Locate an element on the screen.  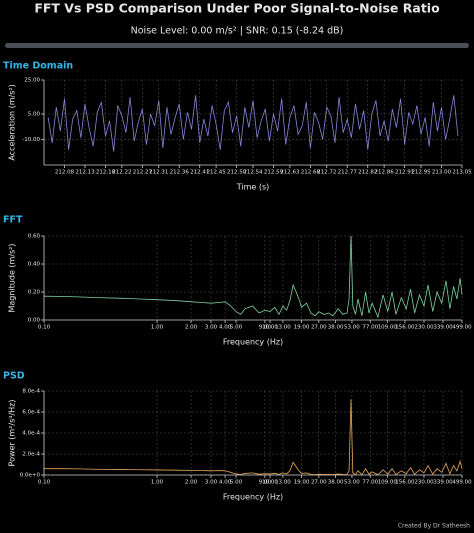
x-tick-label: 212.13 is located at coordinates (85, 173).